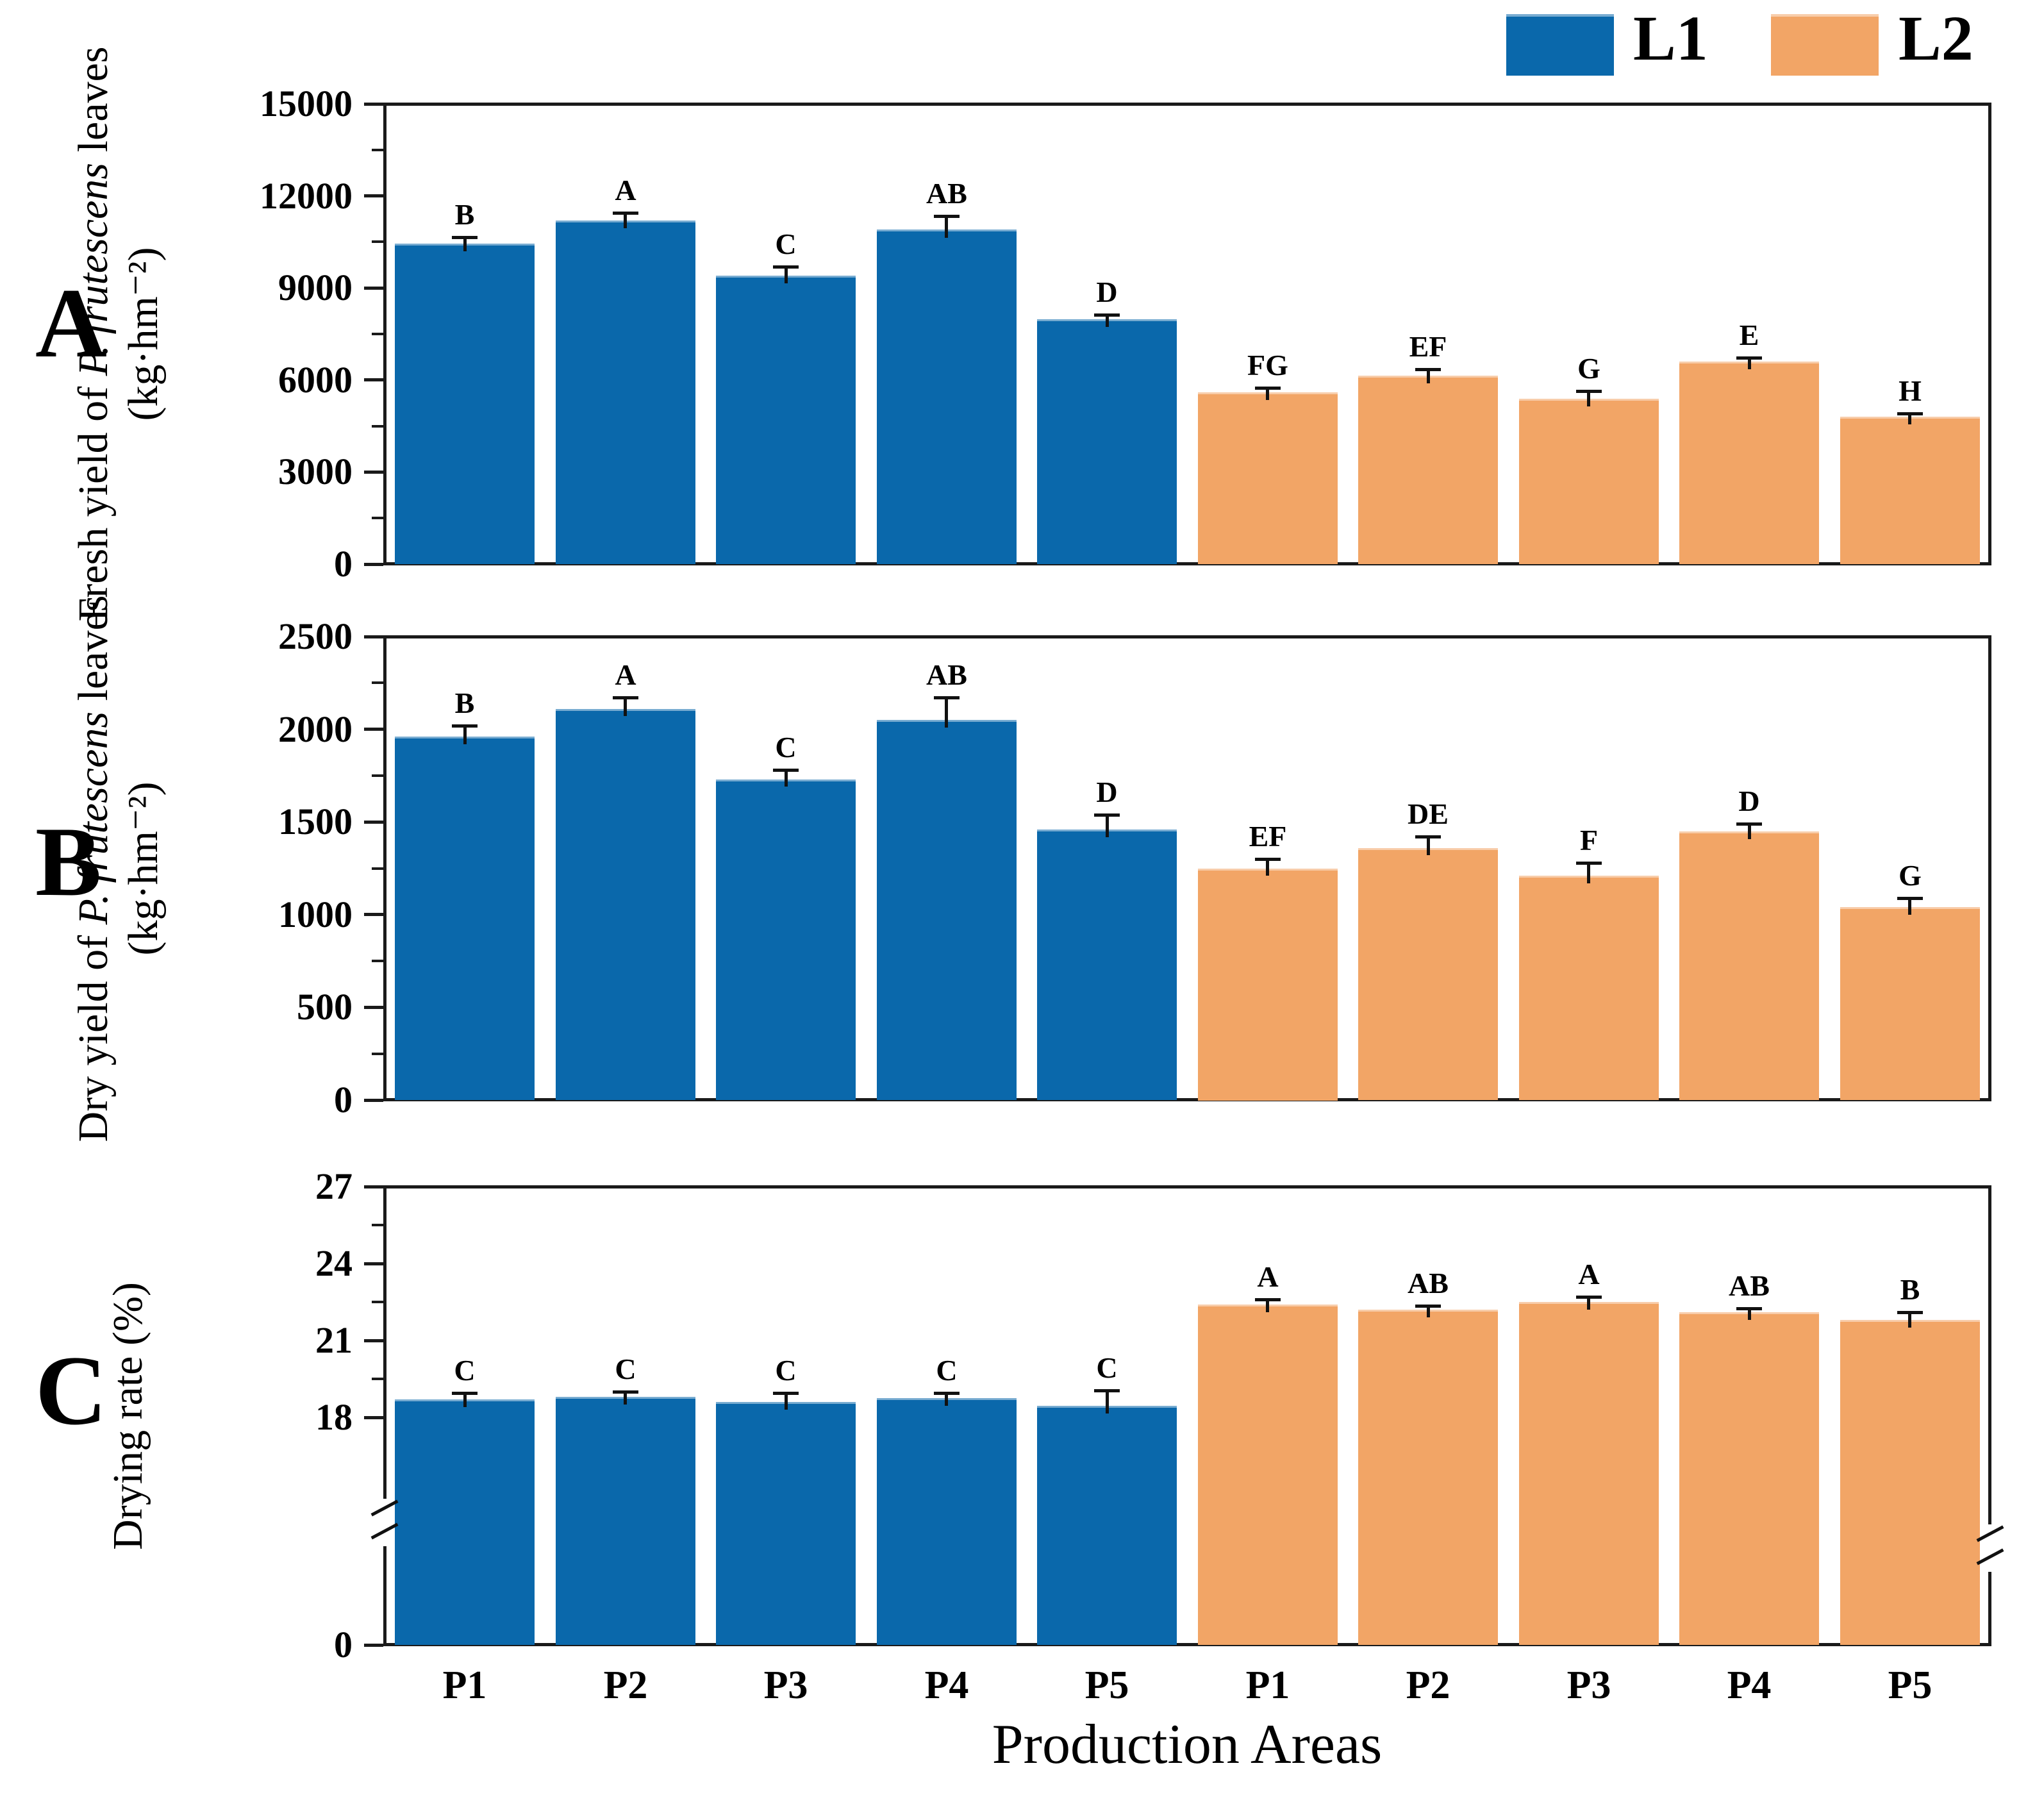  Describe the element at coordinates (1268, 1276) in the screenshot. I see `sig-letter: A` at that location.